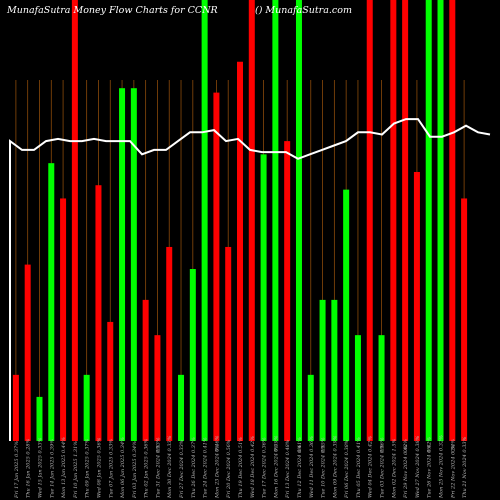 The height and width of the screenshot is (500, 500). I want to click on x-tick-label: Mon 30 Dec 2024 0.33%, so click(170, 467).